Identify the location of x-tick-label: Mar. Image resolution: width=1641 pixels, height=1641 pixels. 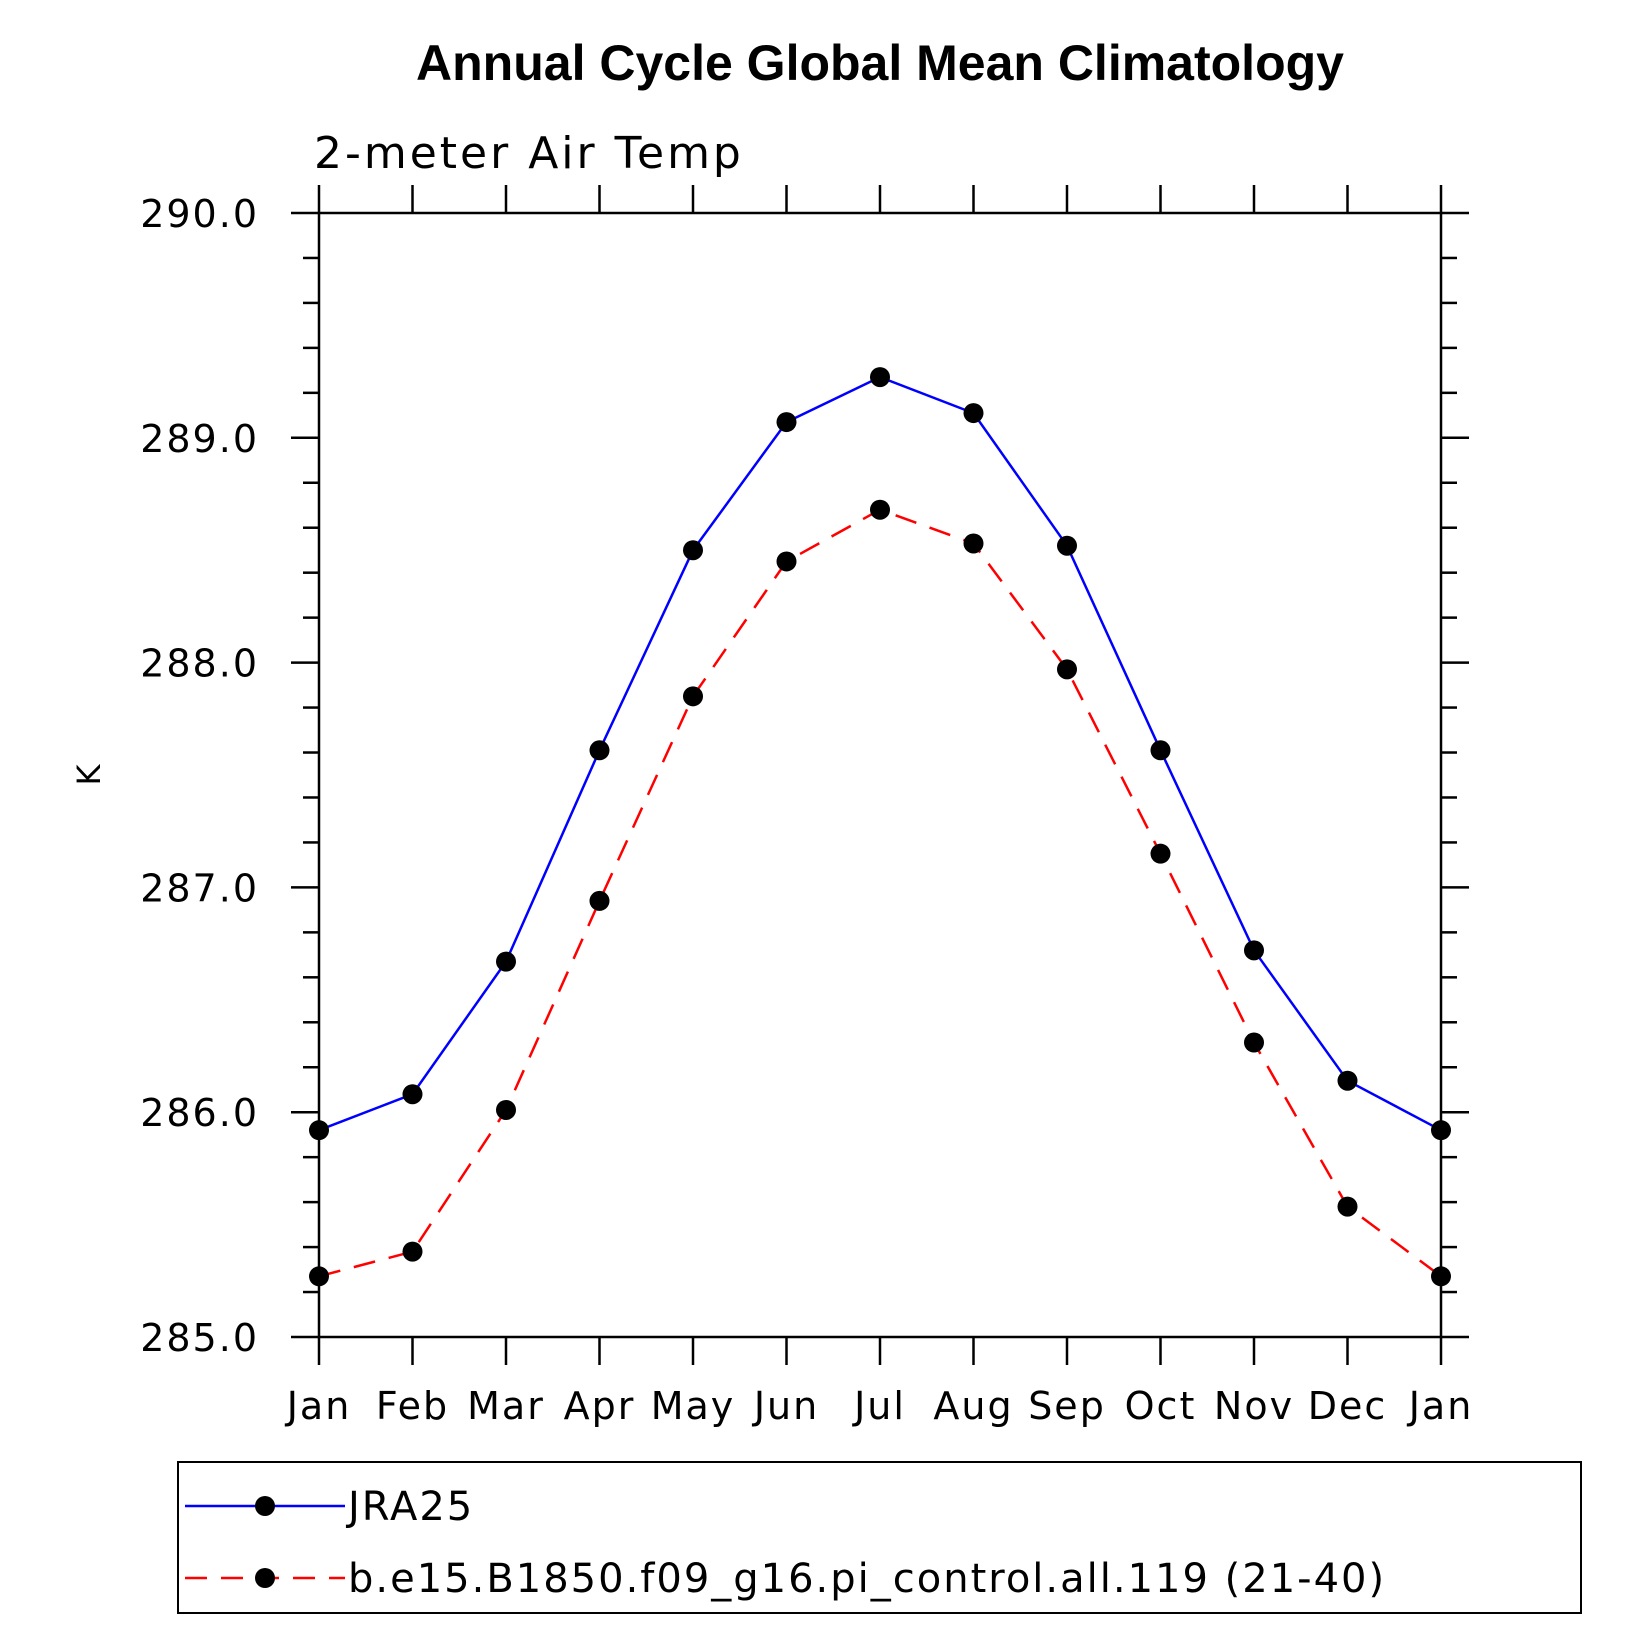
(506, 1406).